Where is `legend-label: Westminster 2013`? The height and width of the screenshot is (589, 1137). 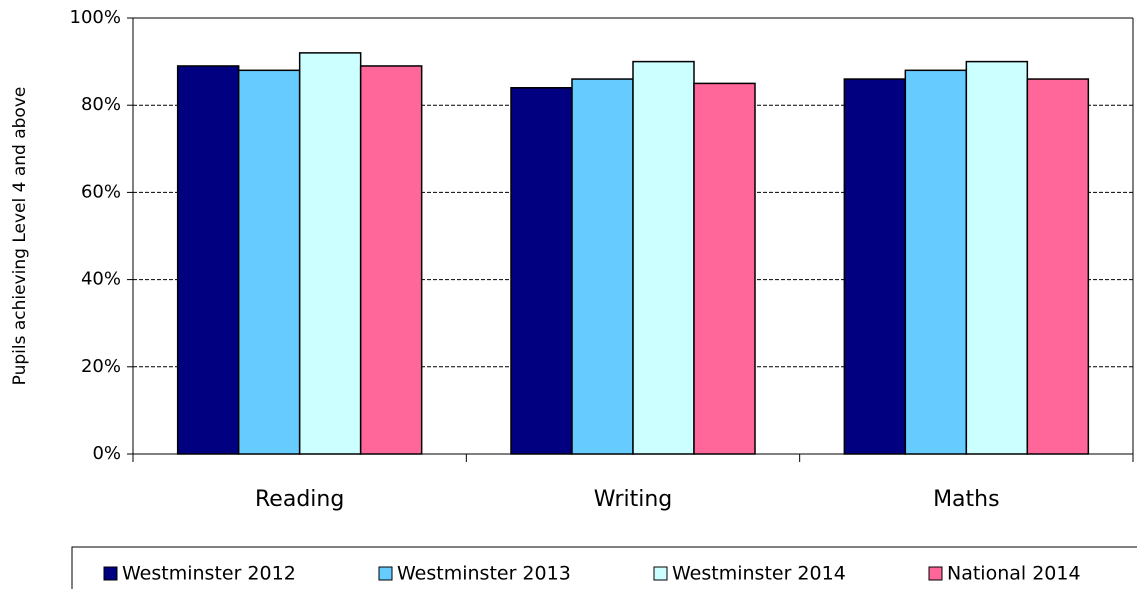
legend-label: Westminster 2013 is located at coordinates (484, 574).